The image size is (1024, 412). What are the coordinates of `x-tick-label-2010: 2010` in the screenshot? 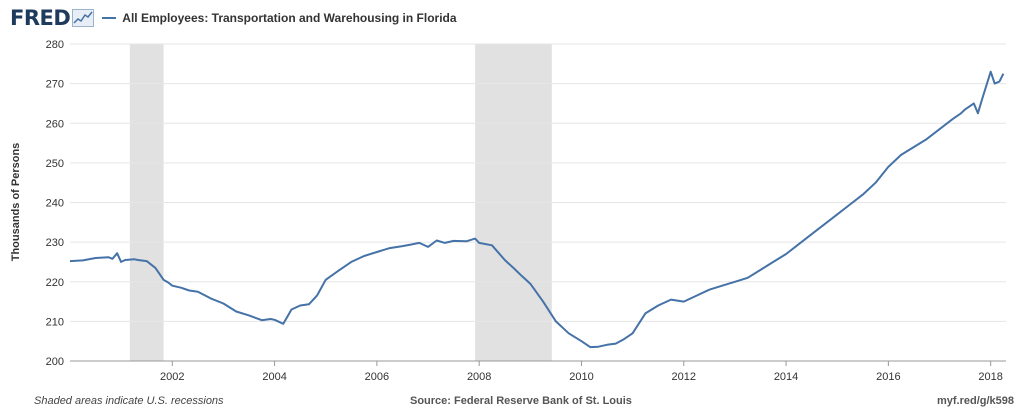 It's located at (581, 377).